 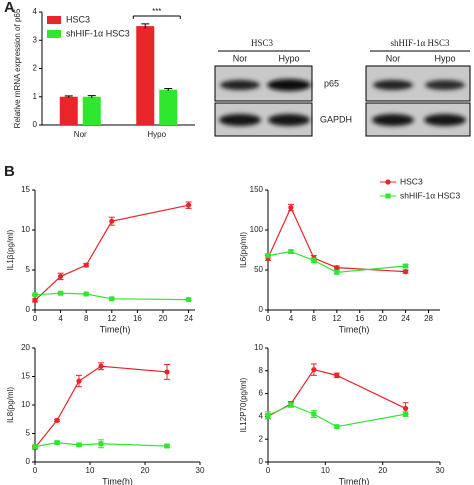 What do you see at coordinates (263, 87) in the screenshot?
I see `blot-left: HSC3 Nor Hypo` at bounding box center [263, 87].